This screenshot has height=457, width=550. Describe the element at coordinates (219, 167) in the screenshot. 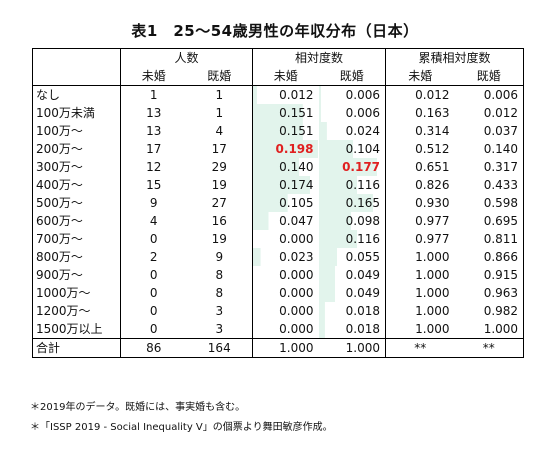

I see `count-married: 29` at that location.